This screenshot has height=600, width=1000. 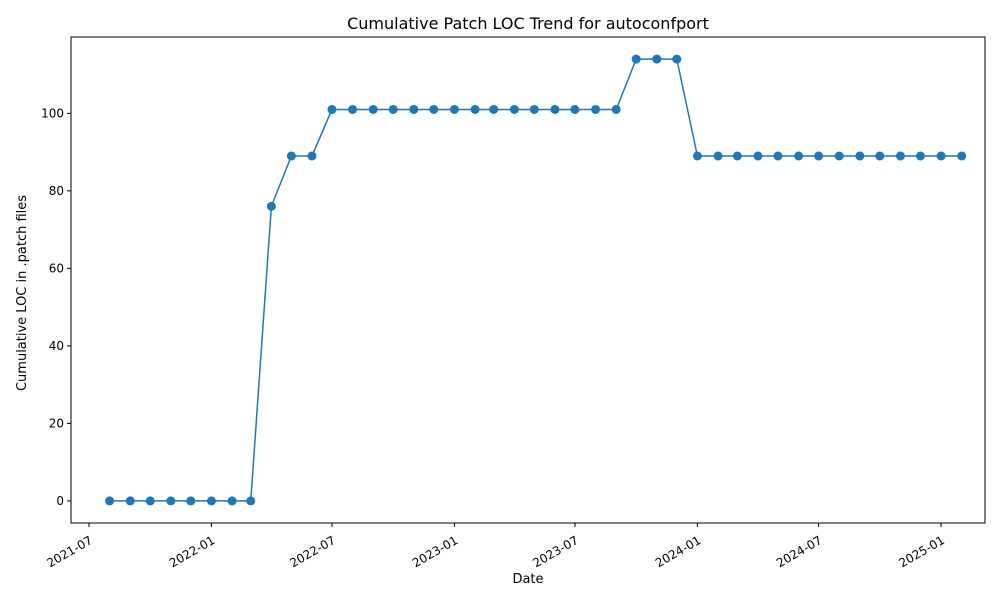 What do you see at coordinates (56, 268) in the screenshot?
I see `y-tick-label: 60` at bounding box center [56, 268].